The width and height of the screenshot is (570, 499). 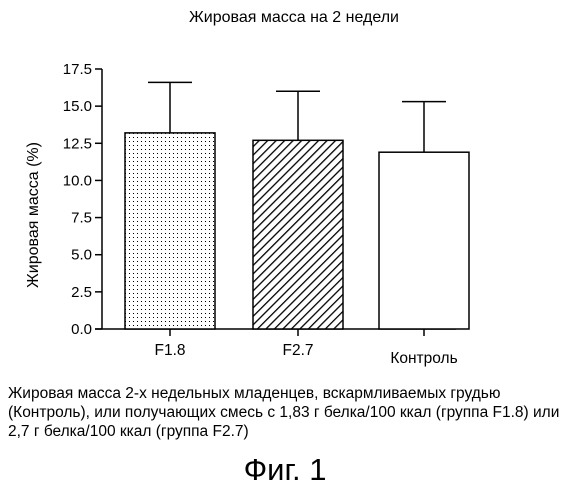 What do you see at coordinates (81, 292) in the screenshot?
I see `y-tick-label: 2.5` at bounding box center [81, 292].